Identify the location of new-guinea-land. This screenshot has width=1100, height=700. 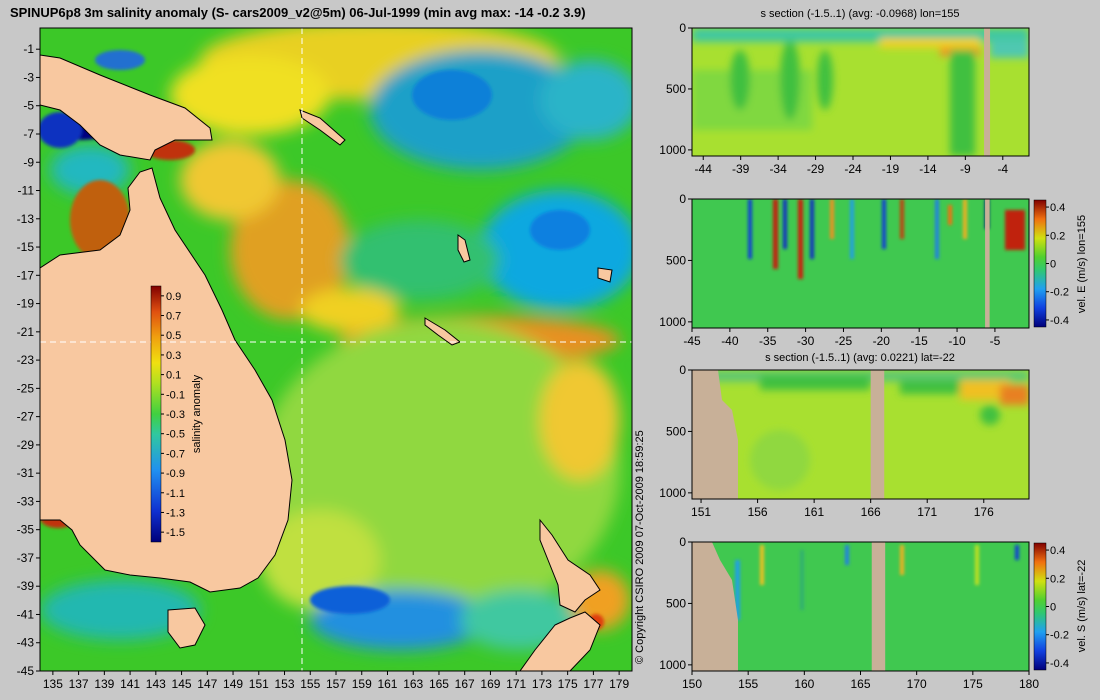
(126, 107).